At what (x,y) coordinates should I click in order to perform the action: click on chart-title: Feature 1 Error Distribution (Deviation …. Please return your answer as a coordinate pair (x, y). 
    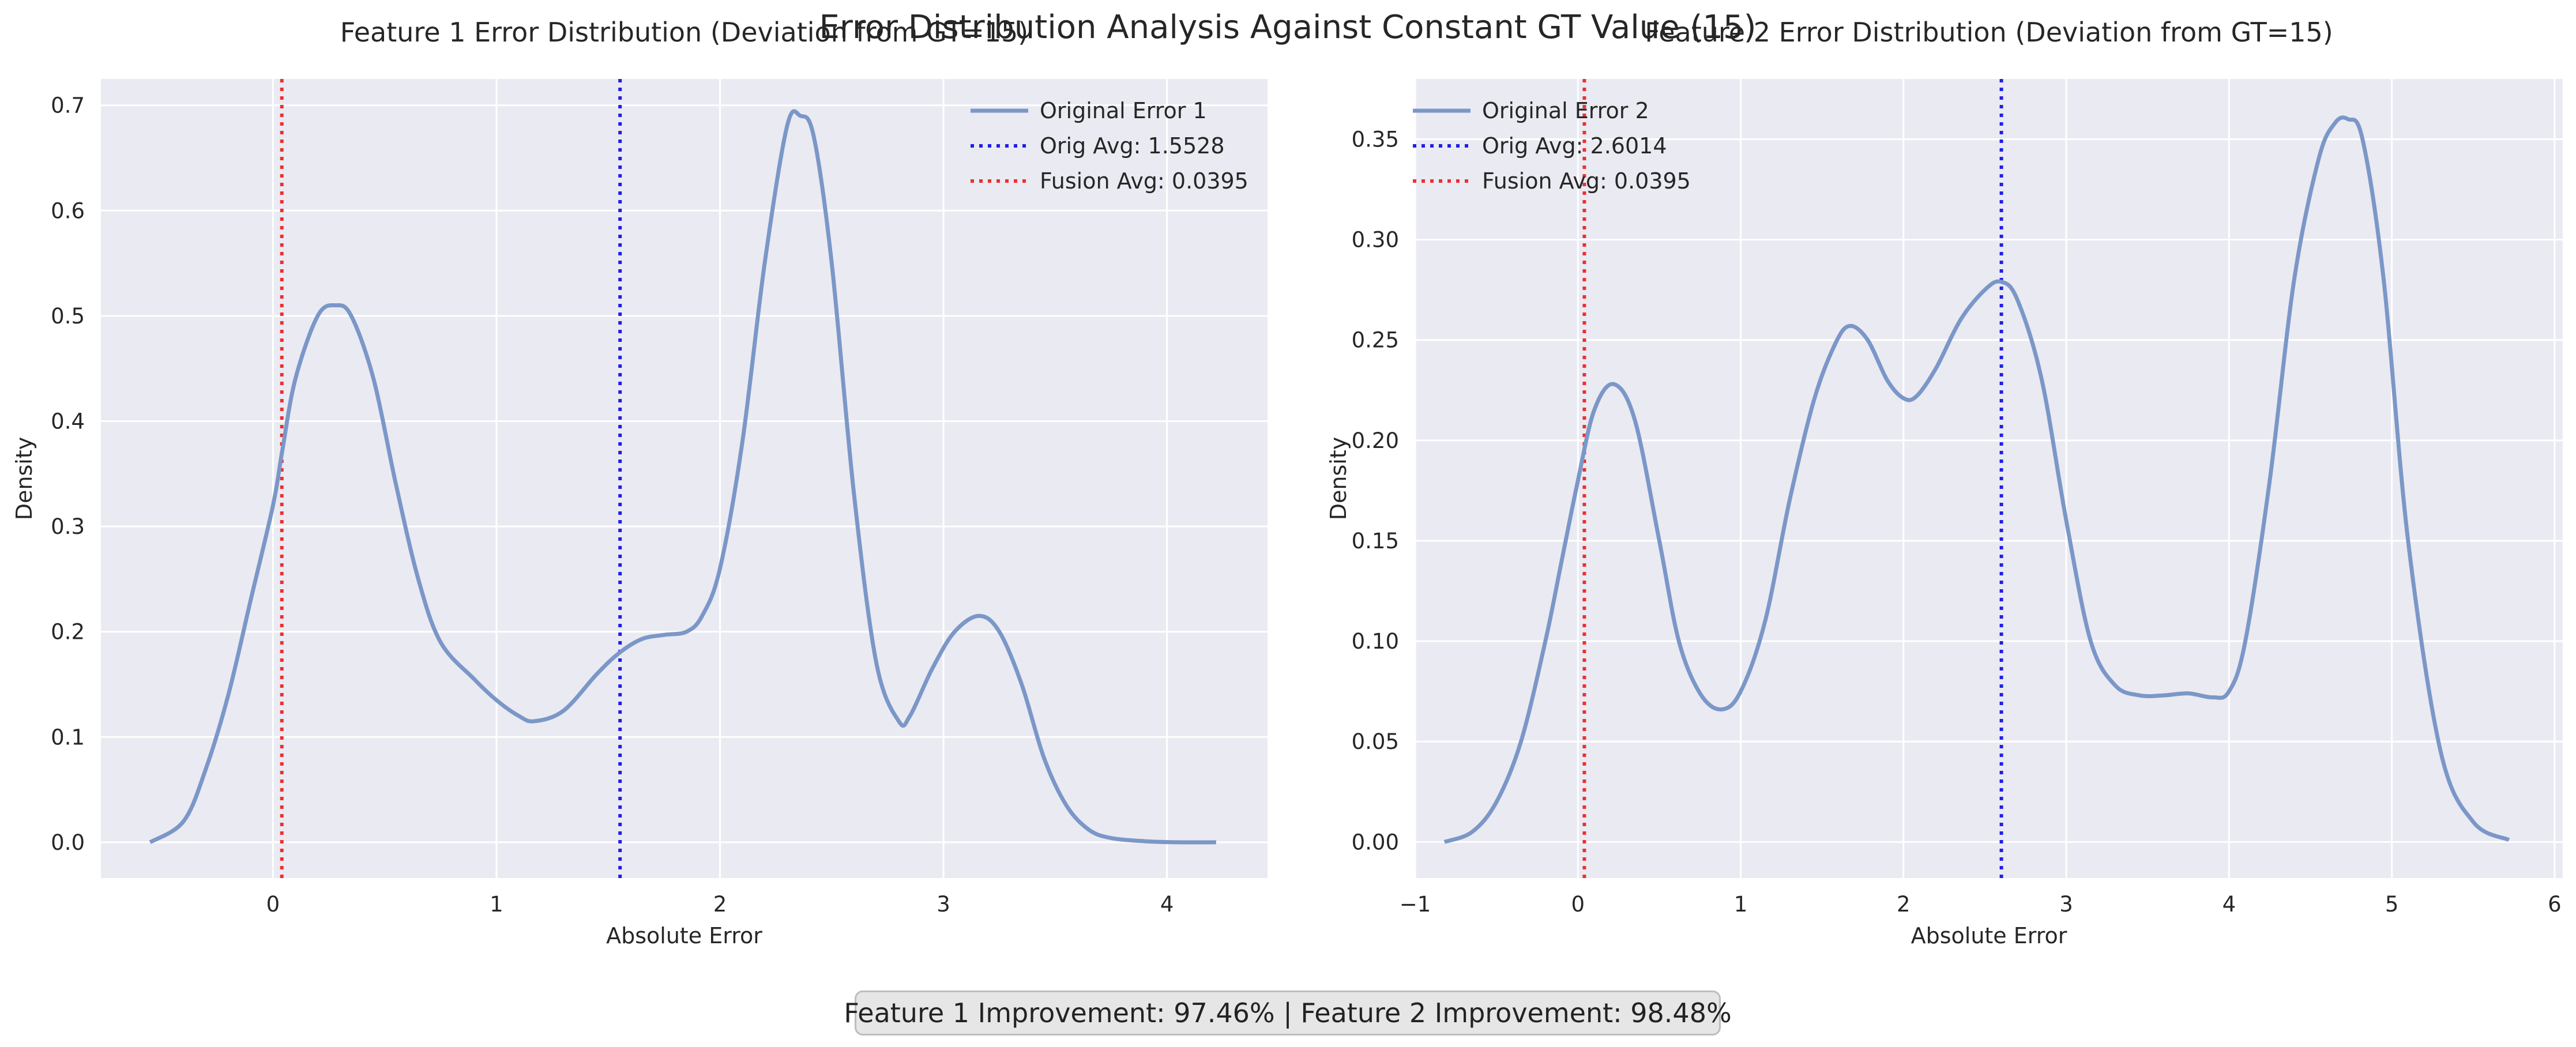
    Looking at the image, I should click on (684, 32).